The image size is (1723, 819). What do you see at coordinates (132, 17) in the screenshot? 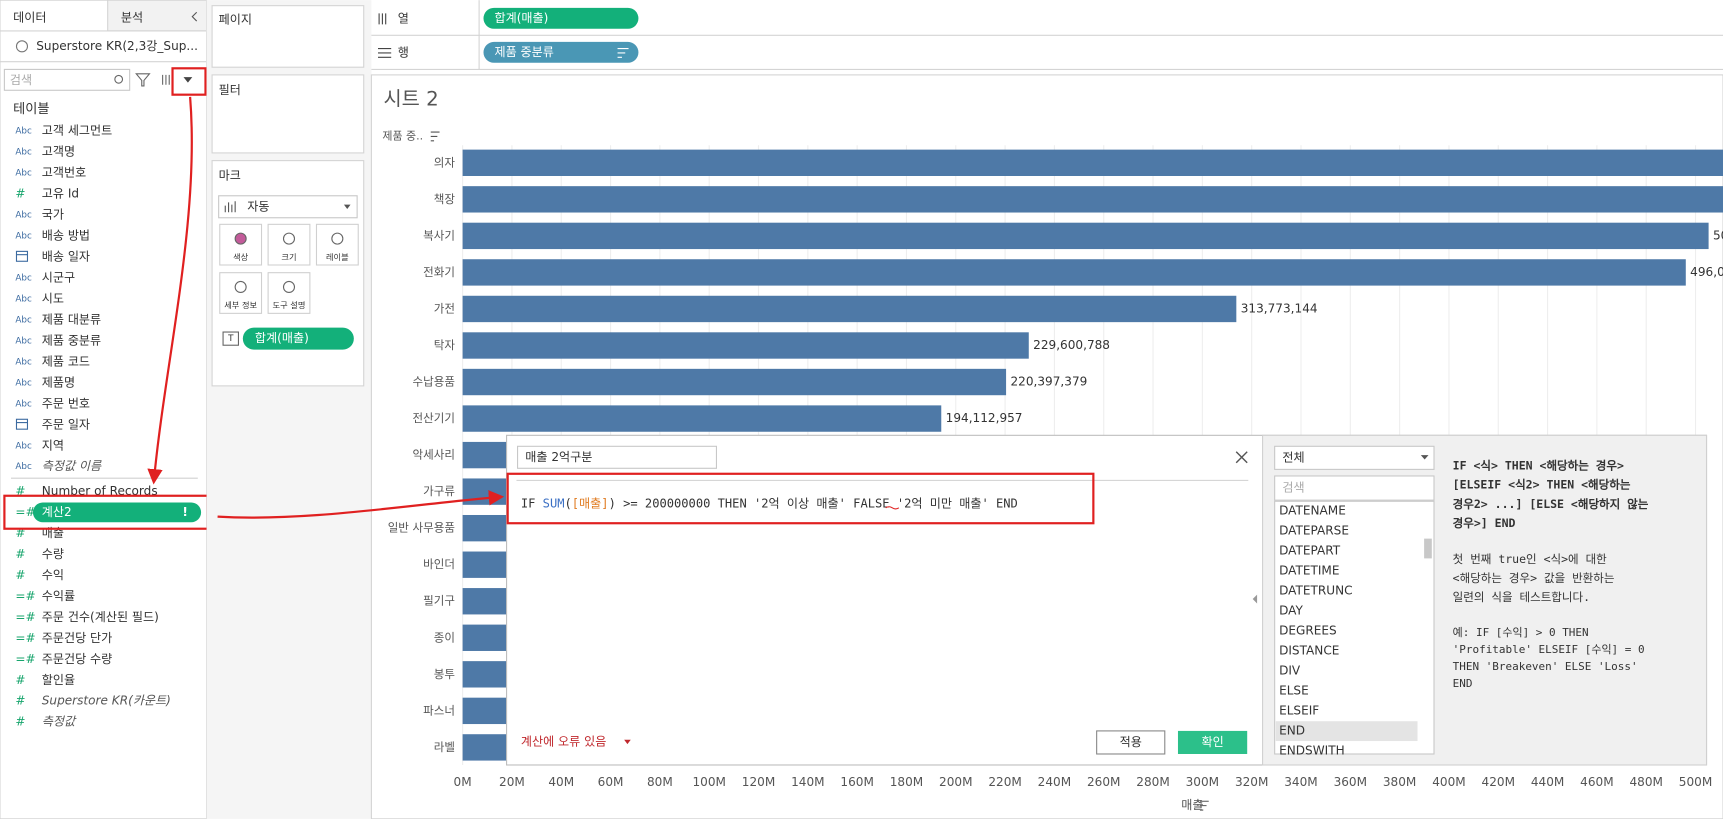
I see `analysis-tab: 분석` at bounding box center [132, 17].